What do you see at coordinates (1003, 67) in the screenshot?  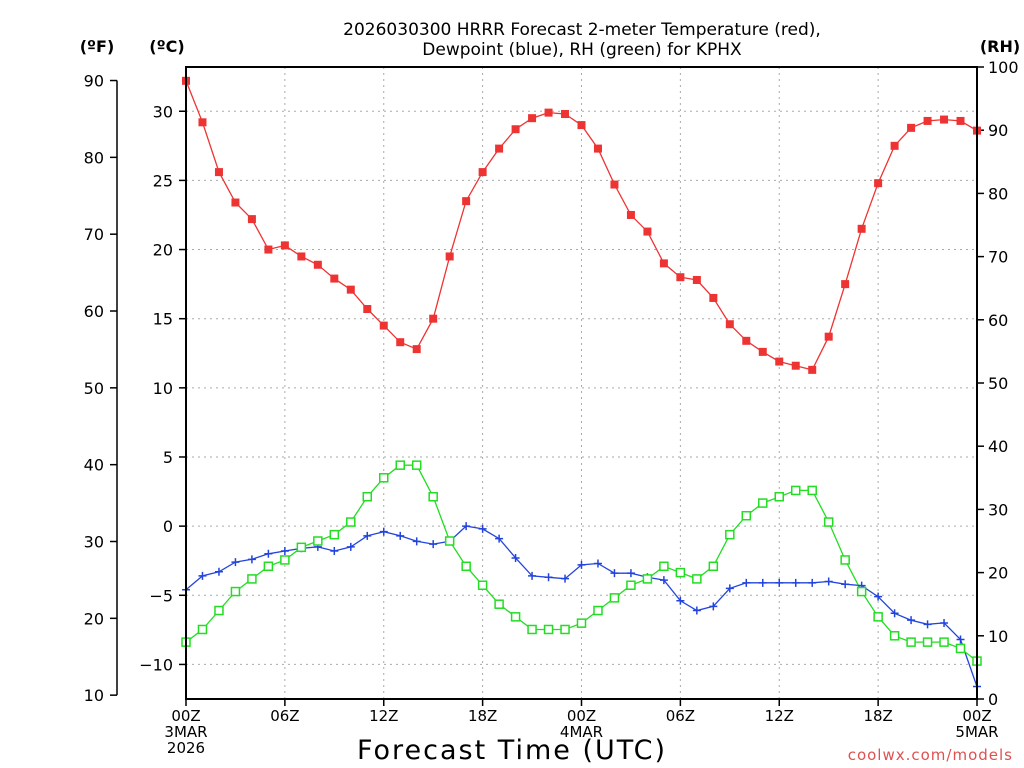 I see `rh-tick-label: 100` at bounding box center [1003, 67].